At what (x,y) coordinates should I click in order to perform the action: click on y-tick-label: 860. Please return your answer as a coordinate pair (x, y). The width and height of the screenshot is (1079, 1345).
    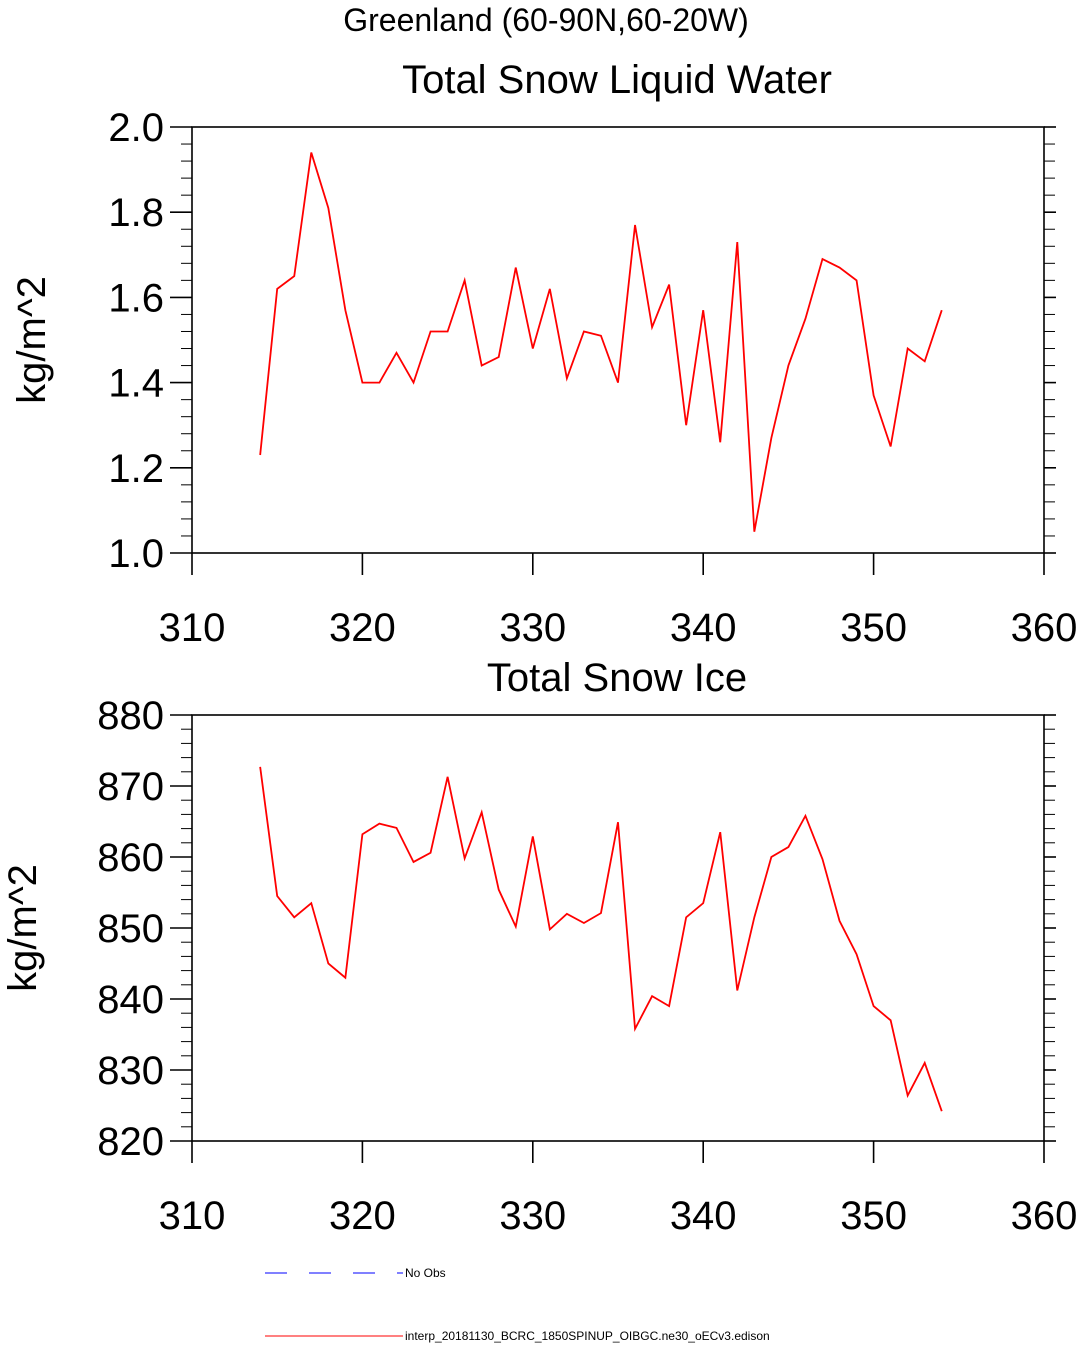
    Looking at the image, I should click on (130, 858).